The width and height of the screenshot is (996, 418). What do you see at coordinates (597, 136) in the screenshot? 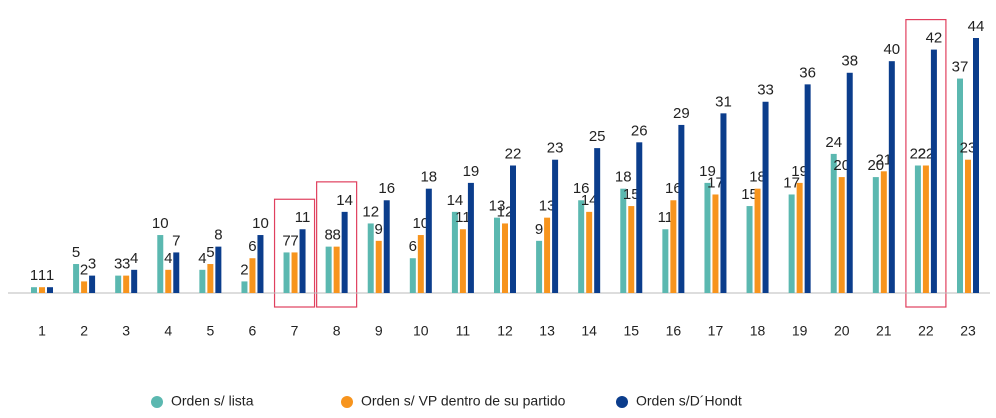
I see `data-label: 25` at bounding box center [597, 136].